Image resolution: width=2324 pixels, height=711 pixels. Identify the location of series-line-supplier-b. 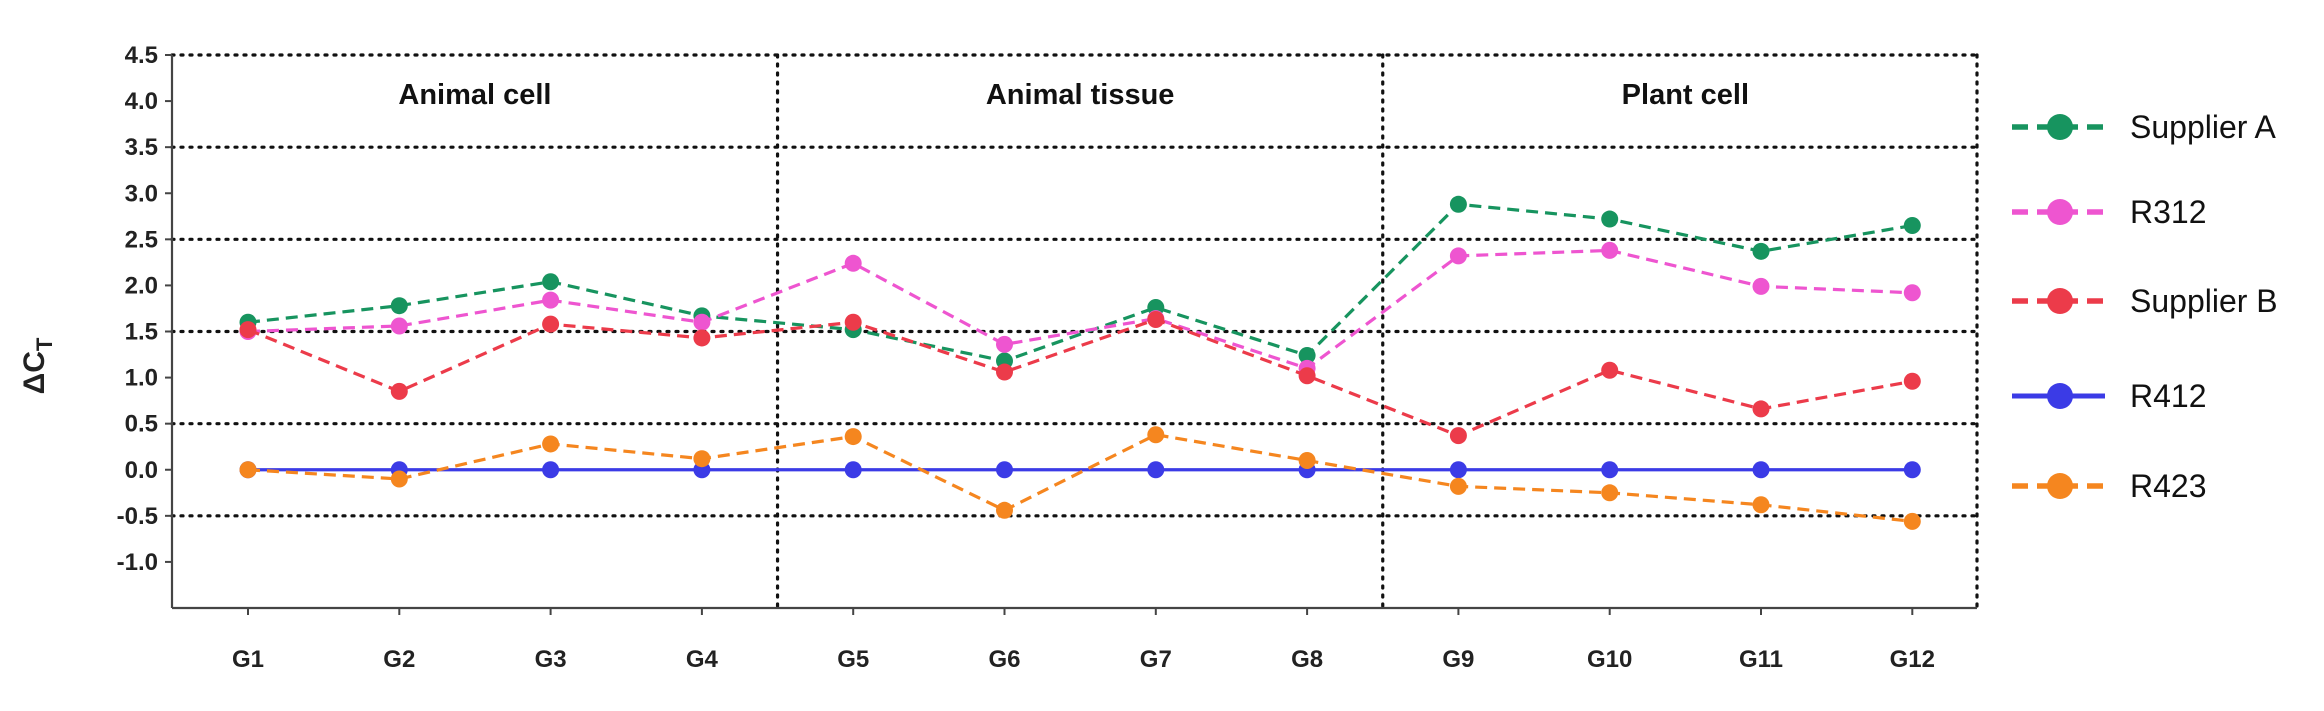
(1080, 377).